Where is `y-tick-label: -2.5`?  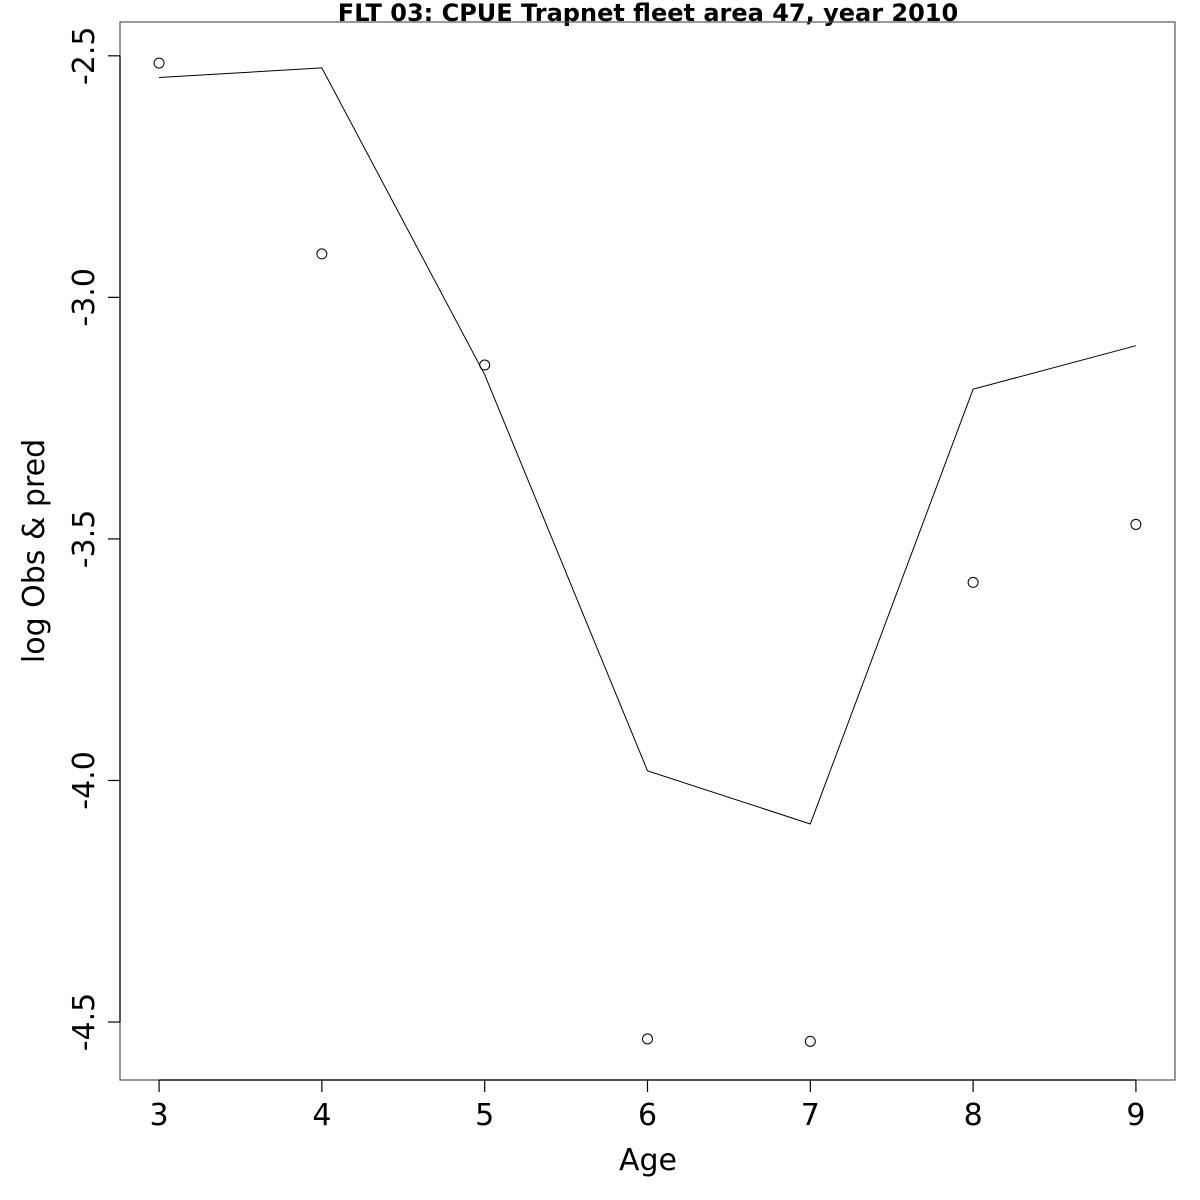 y-tick-label: -2.5 is located at coordinates (84, 56).